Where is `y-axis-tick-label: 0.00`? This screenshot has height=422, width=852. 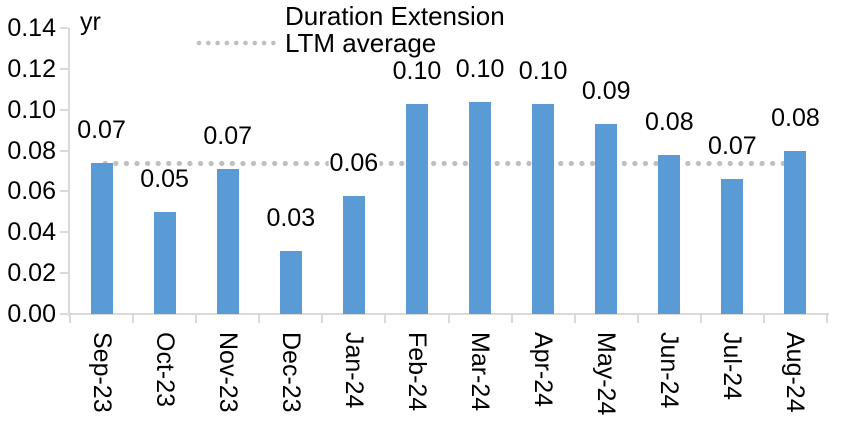 y-axis-tick-label: 0.00 is located at coordinates (31, 314).